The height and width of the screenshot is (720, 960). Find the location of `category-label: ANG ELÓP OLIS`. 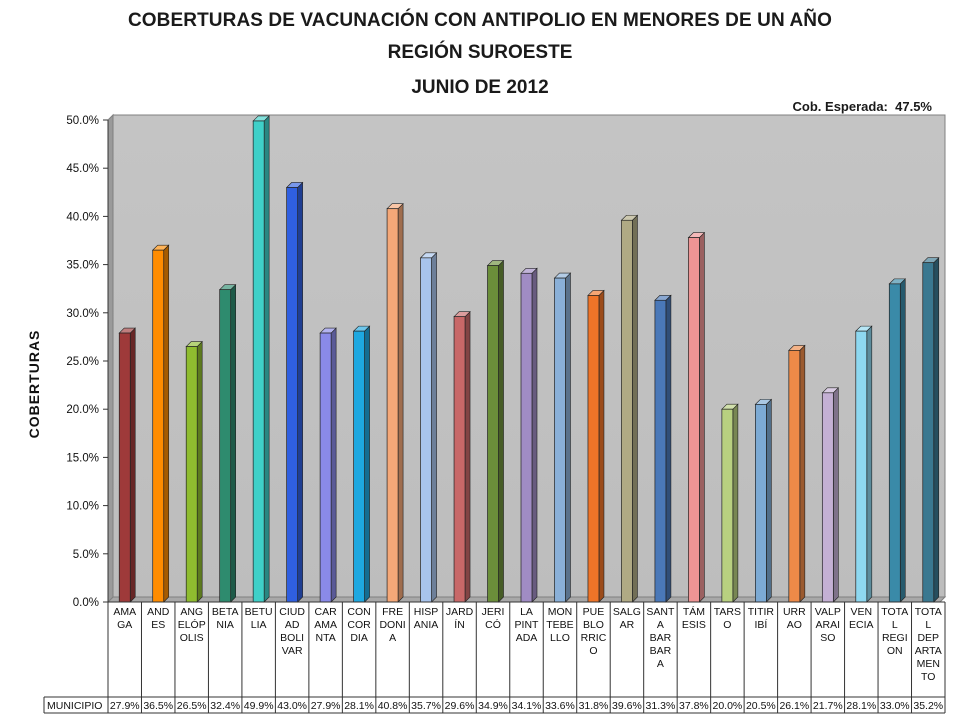

category-label: ANG ELÓP OLIS is located at coordinates (192, 625).